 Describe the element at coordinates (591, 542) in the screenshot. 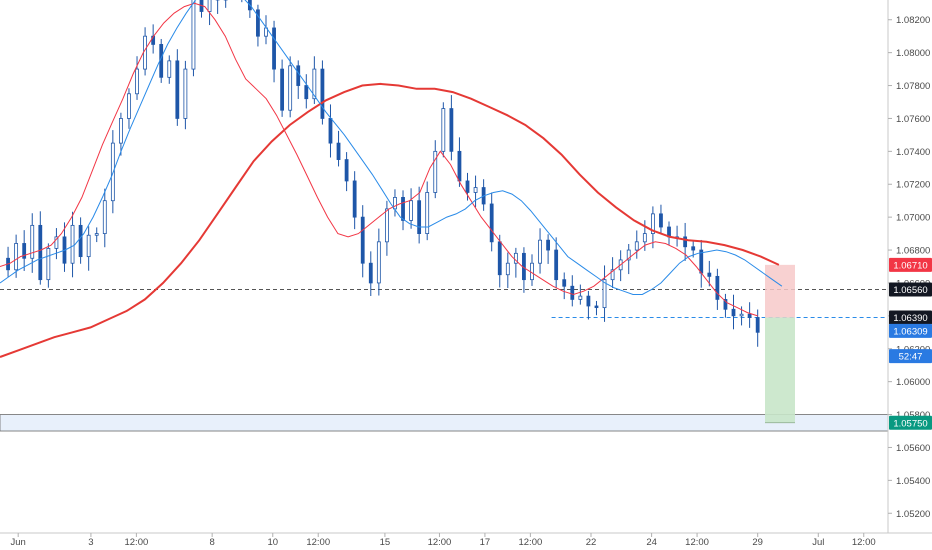

I see `x-tick-label: 22` at that location.